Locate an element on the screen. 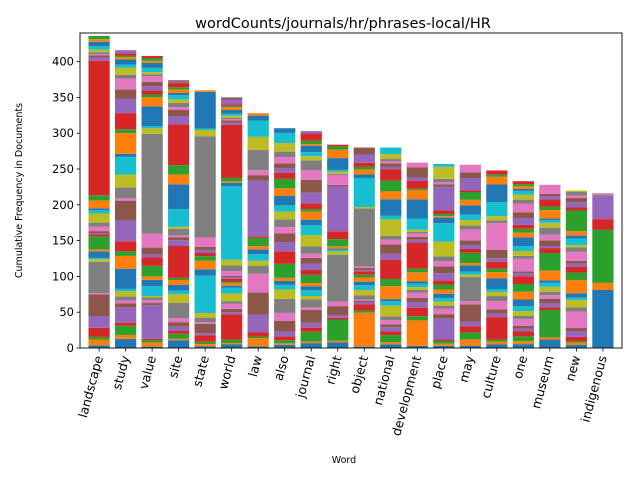 The width and height of the screenshot is (640, 480). y-tick-label: 200 is located at coordinates (63, 205).